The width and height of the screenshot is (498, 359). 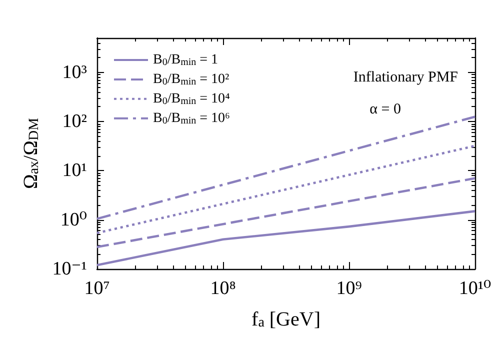 I want to click on x-tick-label: 10¹⁰, so click(x=475, y=288).